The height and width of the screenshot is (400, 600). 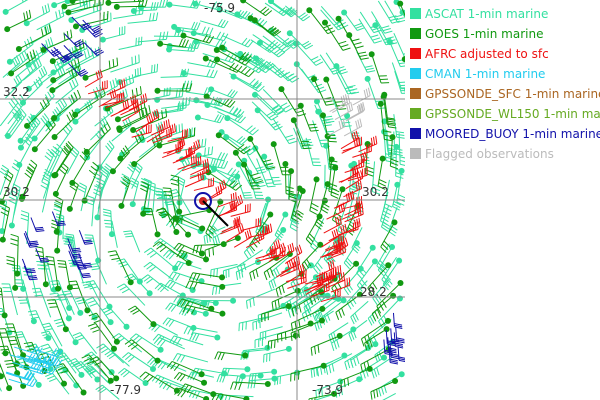 I want to click on lat-label: 30.2, so click(x=16, y=192).